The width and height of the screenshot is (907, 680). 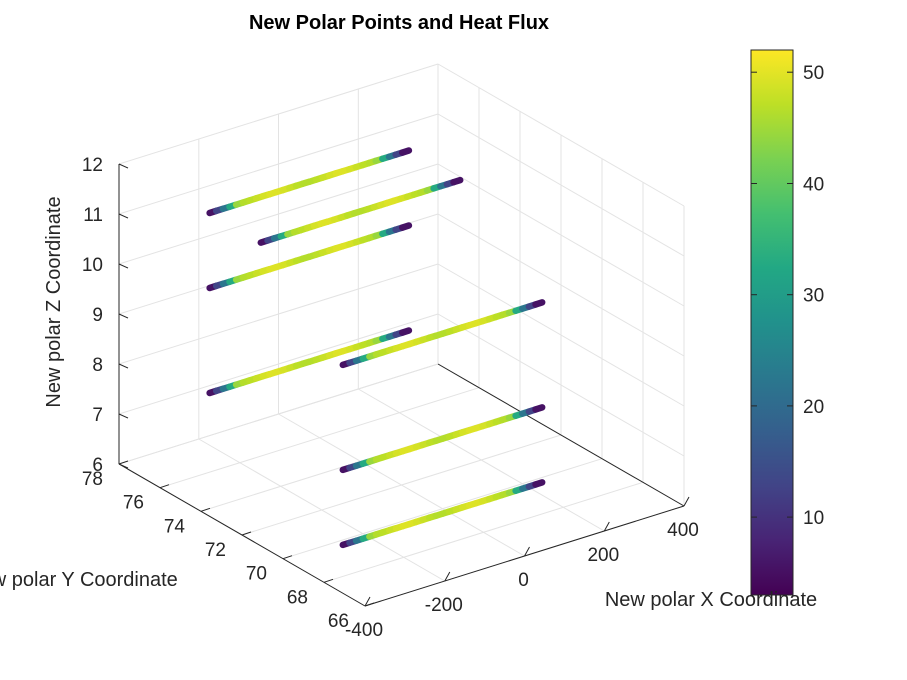 What do you see at coordinates (93, 215) in the screenshot?
I see `z-tick-label: 11` at bounding box center [93, 215].